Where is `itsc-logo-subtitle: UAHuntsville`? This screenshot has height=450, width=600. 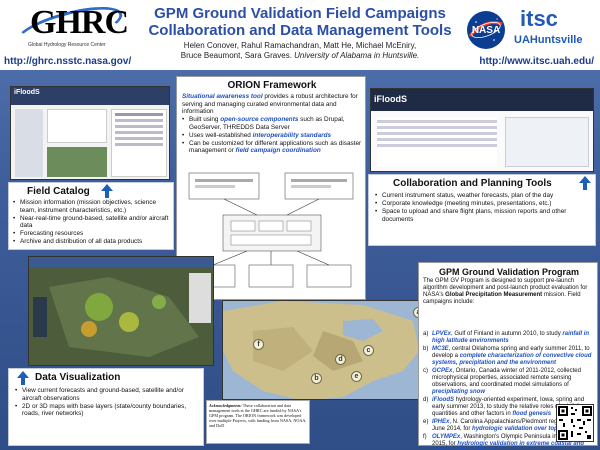
itsc-logo-subtitle: UAHuntsville is located at coordinates (548, 40).